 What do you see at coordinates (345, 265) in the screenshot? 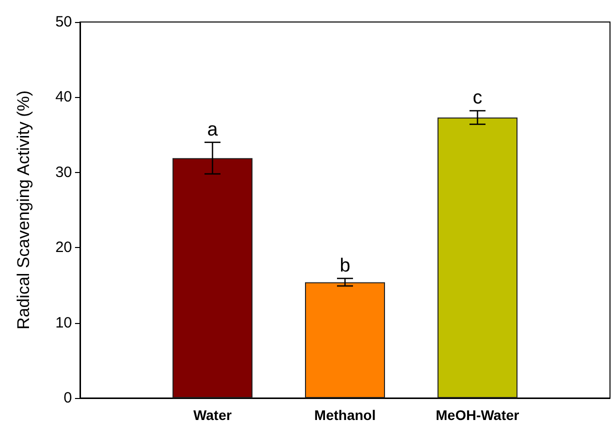
I see `annotation: b` at bounding box center [345, 265].